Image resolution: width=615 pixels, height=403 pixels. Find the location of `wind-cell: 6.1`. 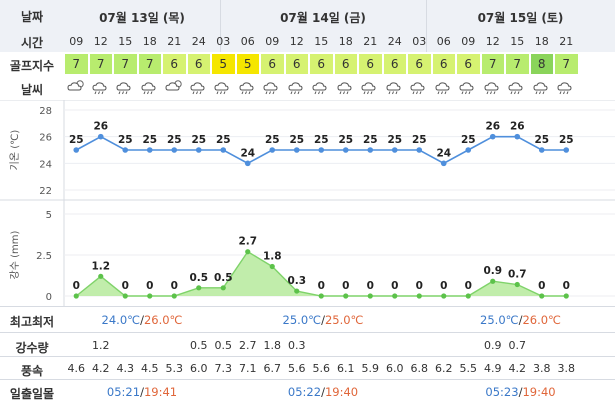

wind-cell: 6.1 is located at coordinates (346, 368).